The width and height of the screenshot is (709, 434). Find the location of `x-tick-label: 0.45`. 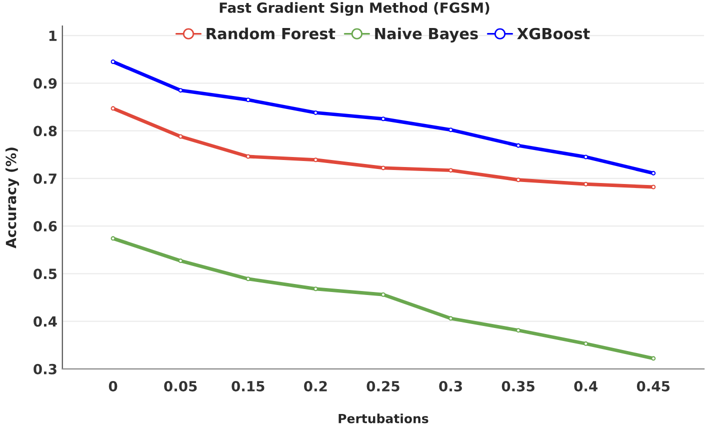

x-tick-label: 0.45 is located at coordinates (653, 386).